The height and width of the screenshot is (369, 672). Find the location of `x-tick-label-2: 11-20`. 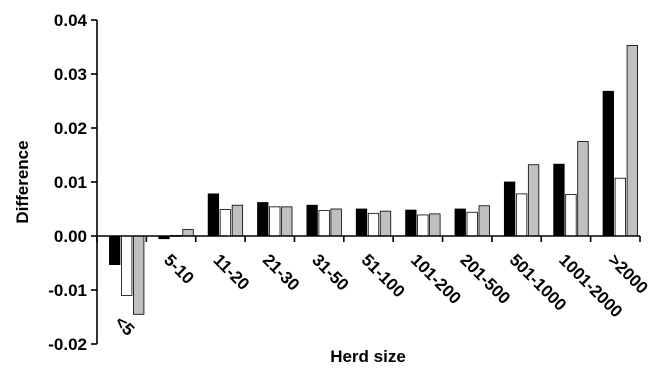

x-tick-label-2: 11-20 is located at coordinates (232, 272).